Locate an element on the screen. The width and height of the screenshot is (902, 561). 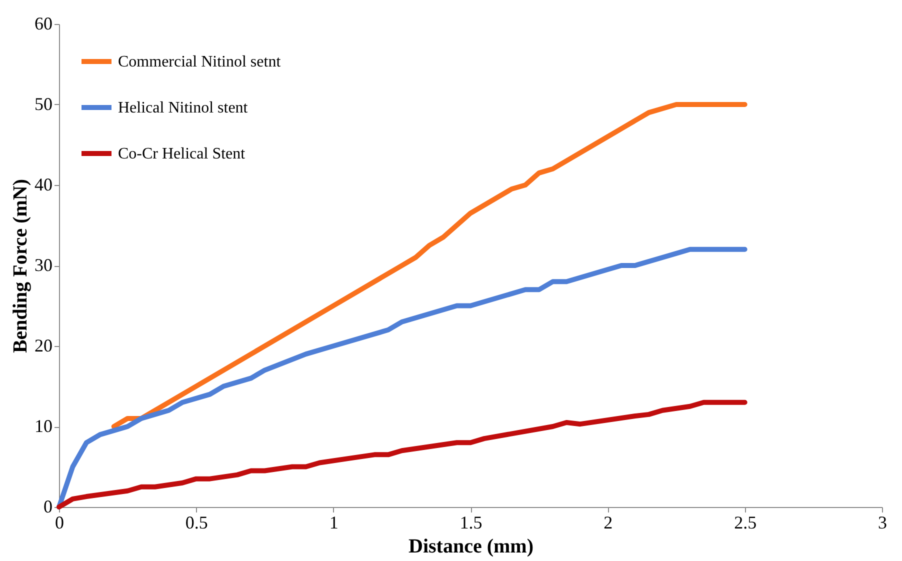
x-tick-label: 1 is located at coordinates (333, 522).